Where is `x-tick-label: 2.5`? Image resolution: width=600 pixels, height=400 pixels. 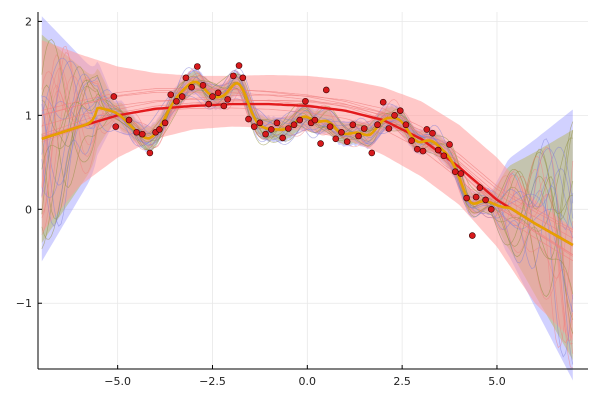
x-tick-label: 2.5 is located at coordinates (402, 381).